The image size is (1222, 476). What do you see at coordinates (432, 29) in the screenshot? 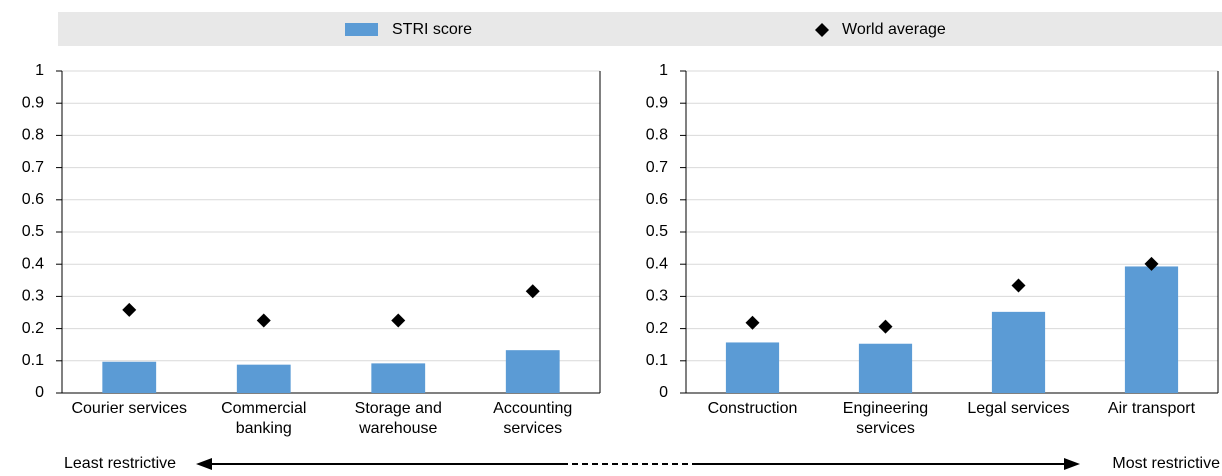
I see `legend-label: STRI score` at bounding box center [432, 29].